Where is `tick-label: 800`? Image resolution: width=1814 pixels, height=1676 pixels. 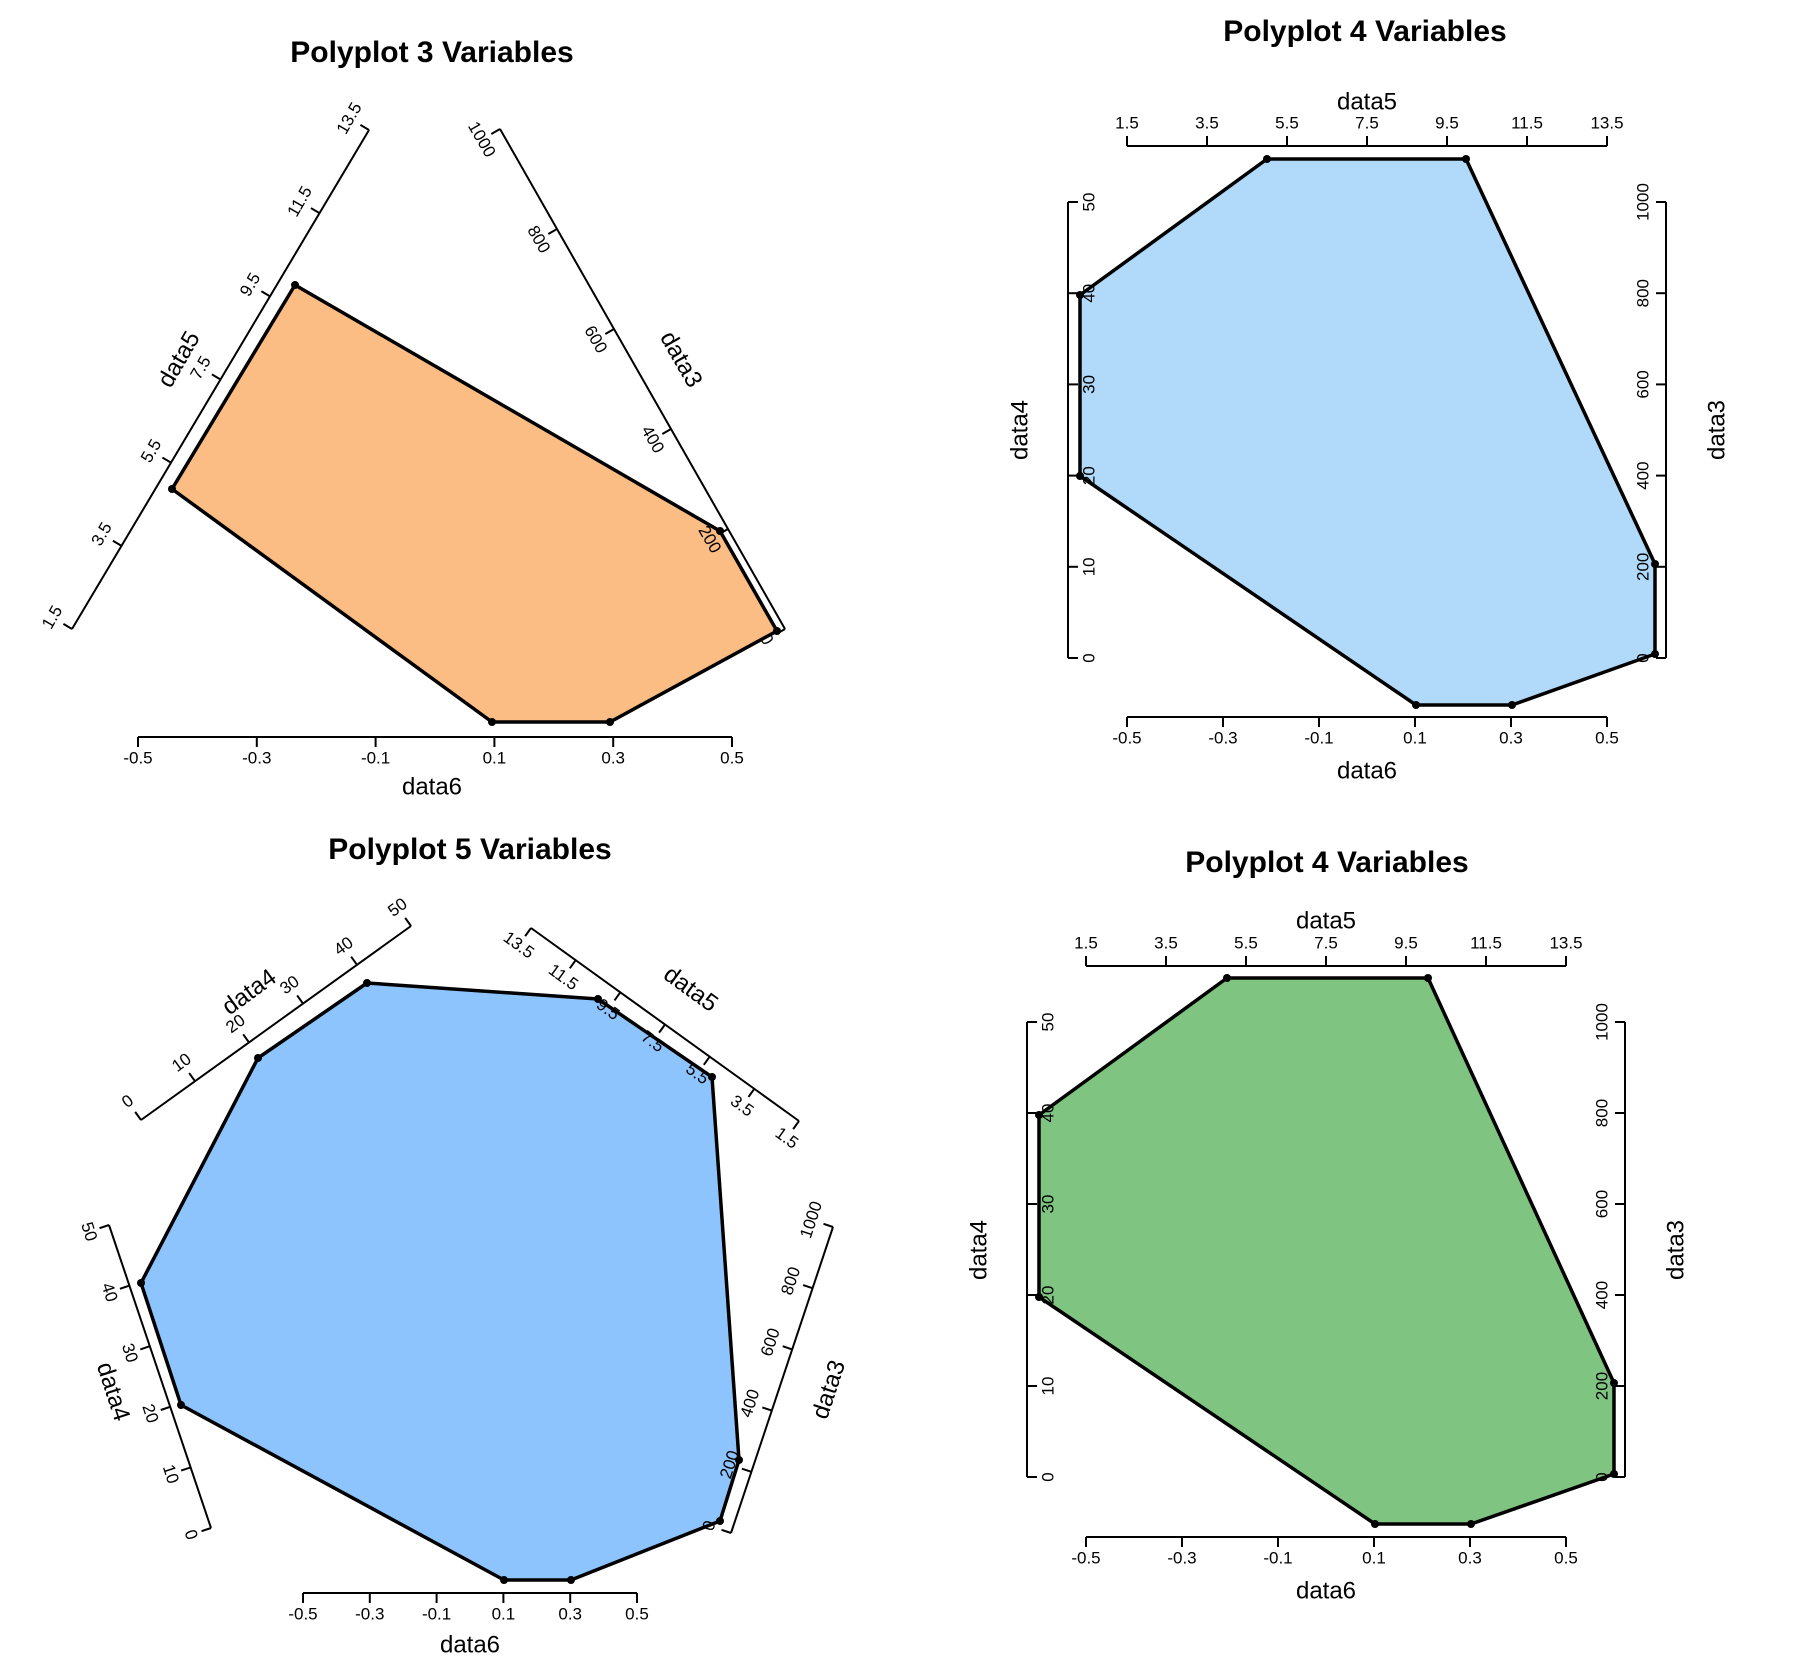
tick-label: 800 is located at coordinates (1601, 1113).